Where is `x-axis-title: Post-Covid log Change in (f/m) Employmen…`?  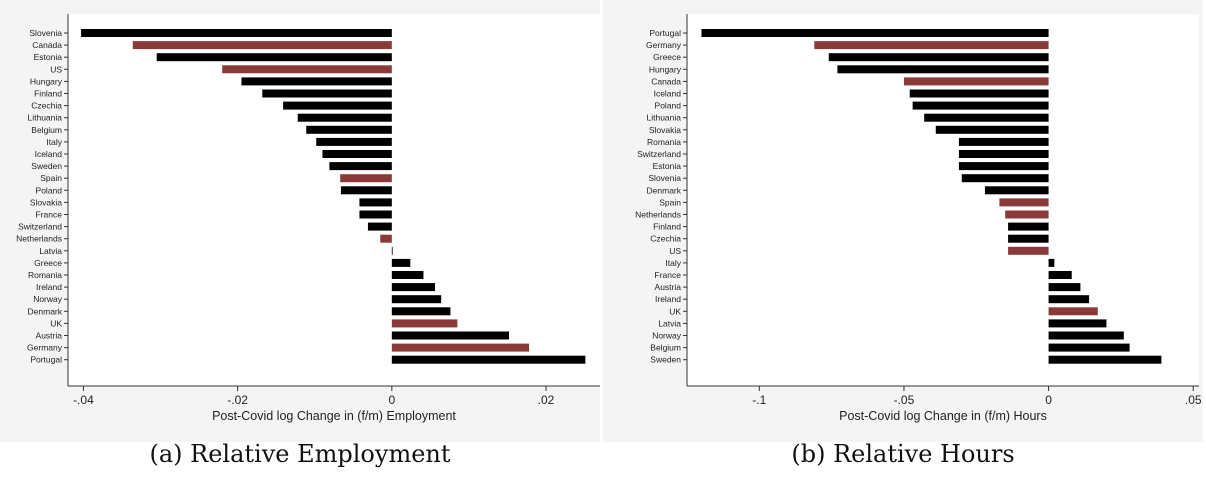 x-axis-title: Post-Covid log Change in (f/m) Employmen… is located at coordinates (334, 416).